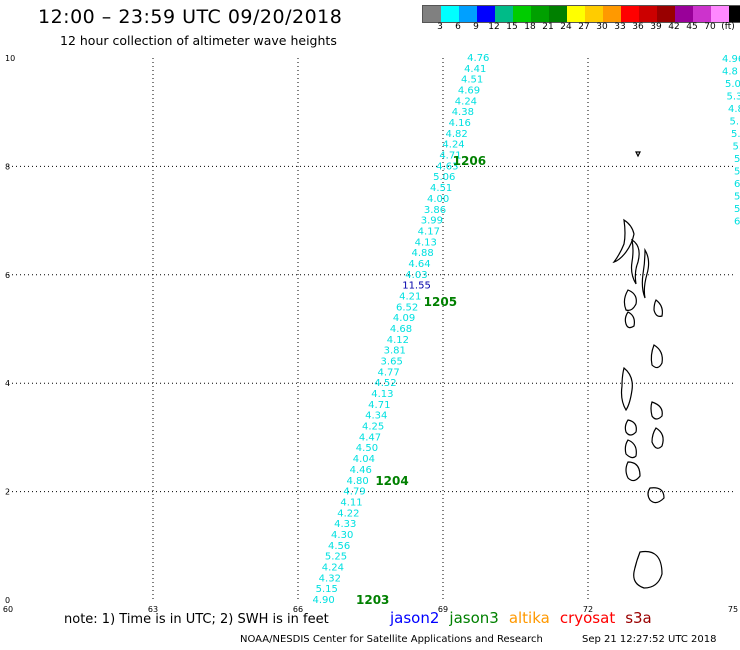 The image size is (740, 650). What do you see at coordinates (656, 27) in the screenshot?
I see `color-scale-label: 39` at bounding box center [656, 27].